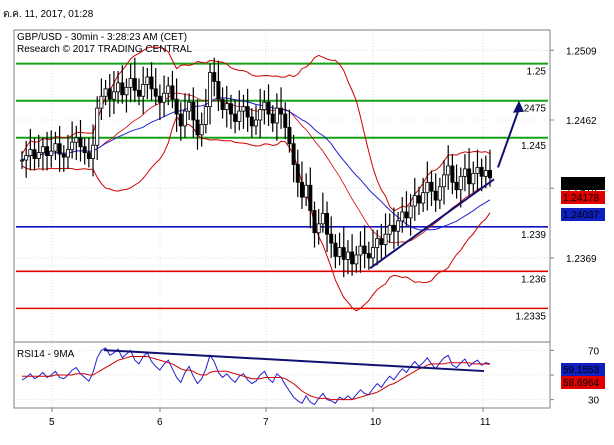  What do you see at coordinates (581, 198) in the screenshot?
I see `price-tag-label: 1.24178` at bounding box center [581, 198].